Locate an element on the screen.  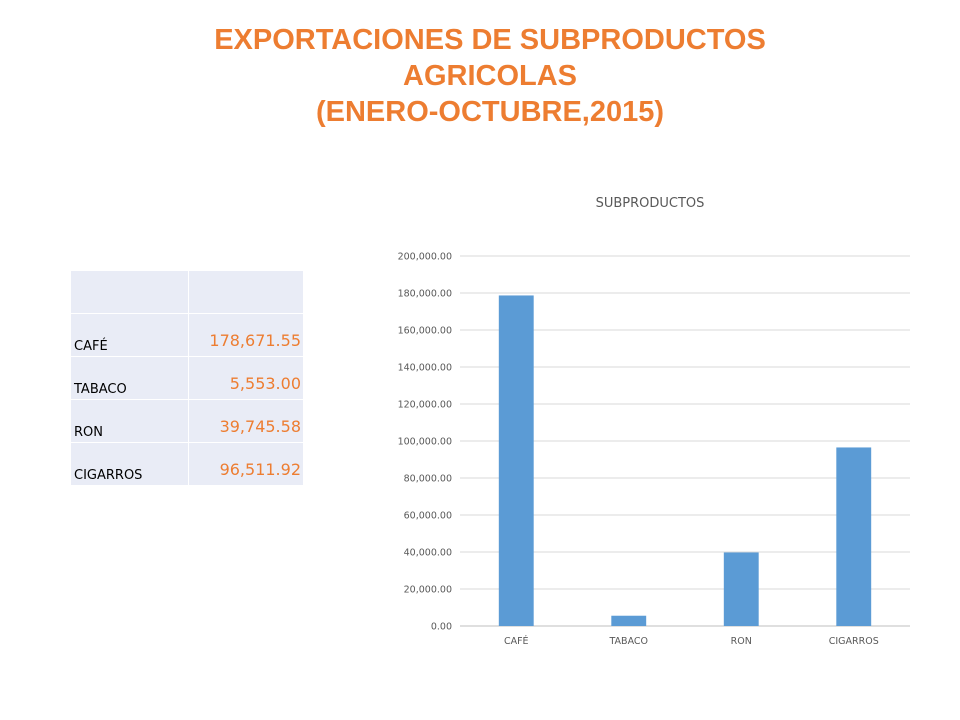
table-header-row is located at coordinates (187, 292).